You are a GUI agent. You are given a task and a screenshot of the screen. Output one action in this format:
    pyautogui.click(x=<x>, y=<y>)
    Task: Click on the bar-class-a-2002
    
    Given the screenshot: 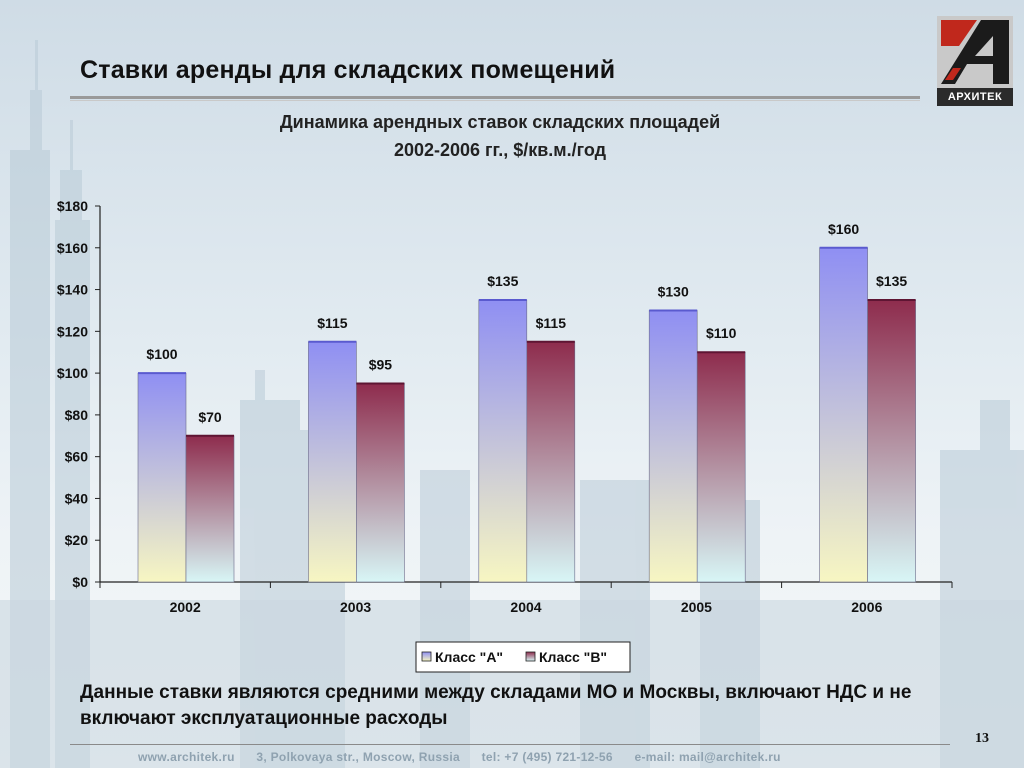 What is the action you would take?
    pyautogui.click(x=162, y=477)
    